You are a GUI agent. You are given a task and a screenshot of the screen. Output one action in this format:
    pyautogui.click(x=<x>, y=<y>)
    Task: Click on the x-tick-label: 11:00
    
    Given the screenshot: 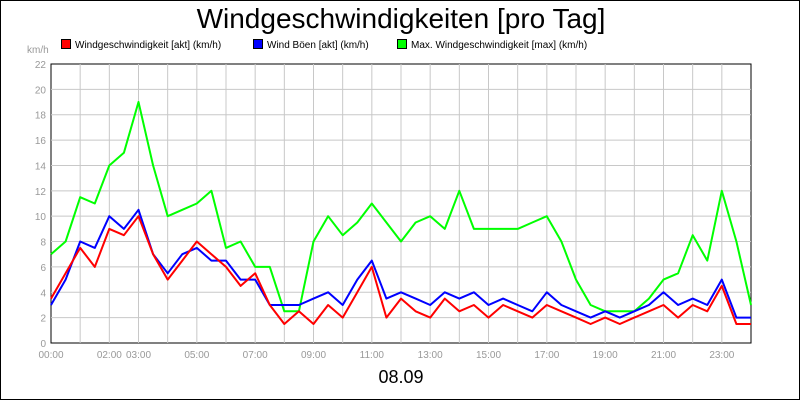 What is the action you would take?
    pyautogui.click(x=372, y=355)
    